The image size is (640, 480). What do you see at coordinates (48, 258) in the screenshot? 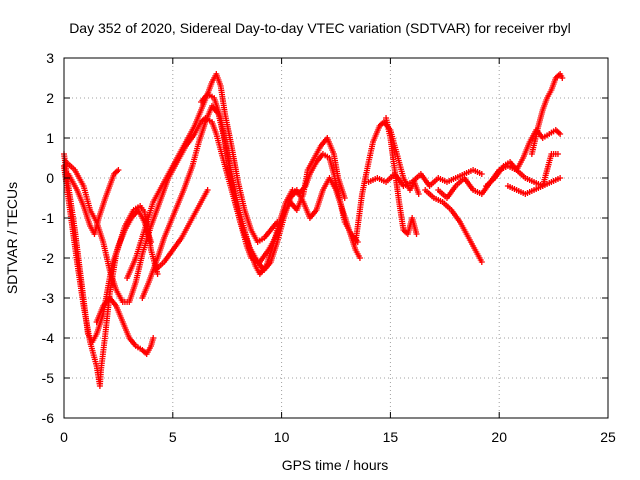
I see `y-tick-label: -2` at bounding box center [48, 258].